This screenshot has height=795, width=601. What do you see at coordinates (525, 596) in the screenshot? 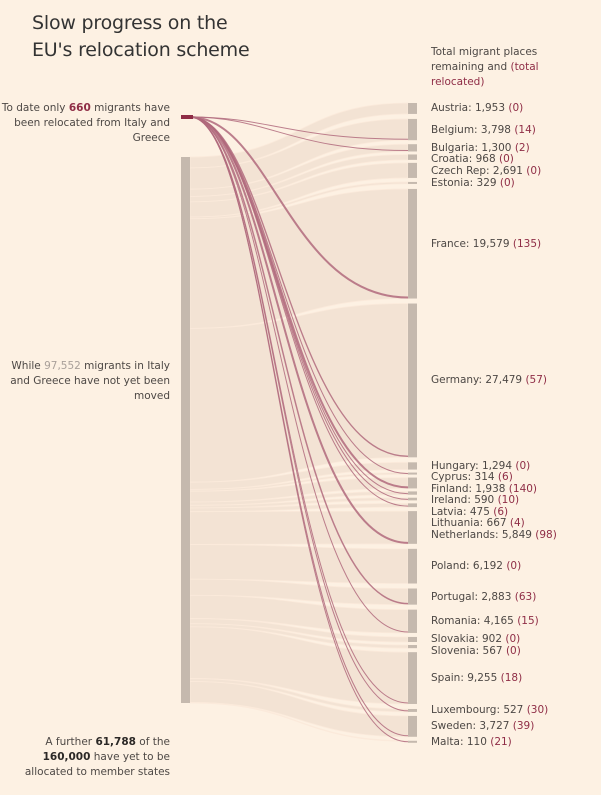
I see `relocated-value: (63)` at bounding box center [525, 596].